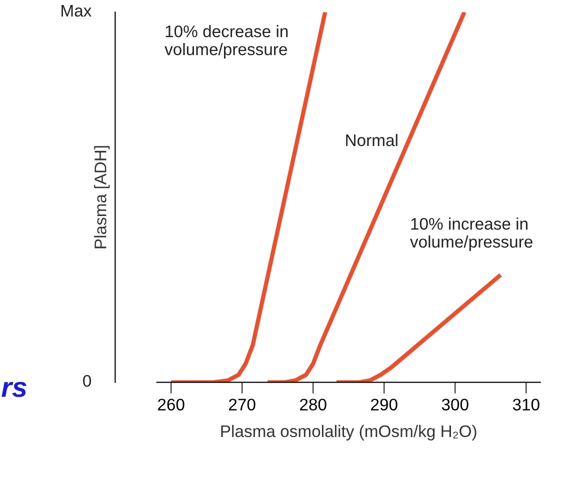 The height and width of the screenshot is (487, 581). What do you see at coordinates (471, 234) in the screenshot?
I see `annotation: 10% increase in volume/pressure` at bounding box center [471, 234].